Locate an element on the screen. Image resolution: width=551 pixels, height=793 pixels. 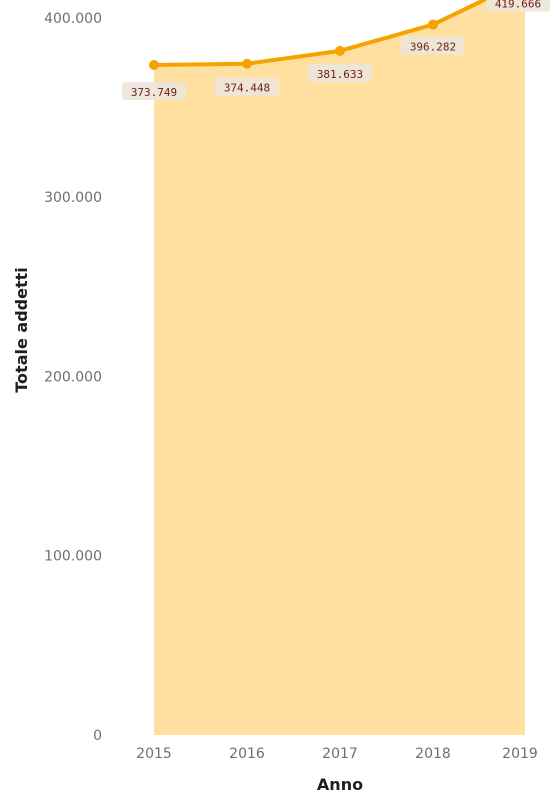
x-axis-title: Anno is located at coordinates (340, 784).